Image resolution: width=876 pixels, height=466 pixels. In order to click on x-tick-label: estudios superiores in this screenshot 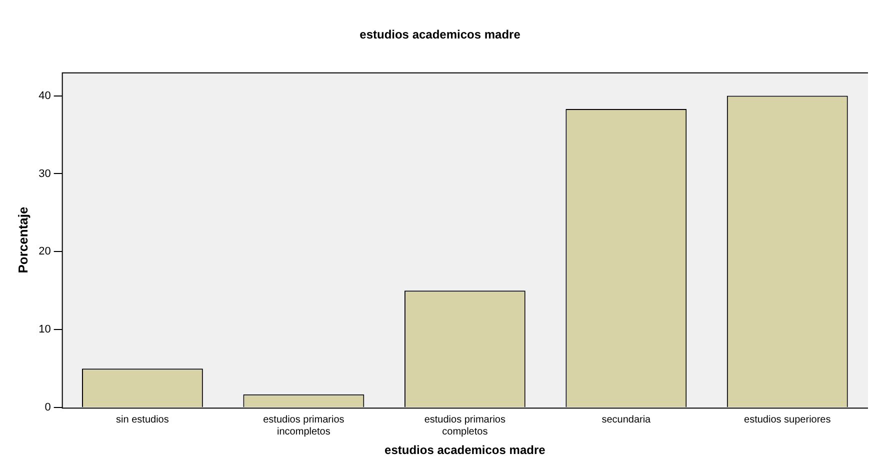, I will do `click(787, 420)`.